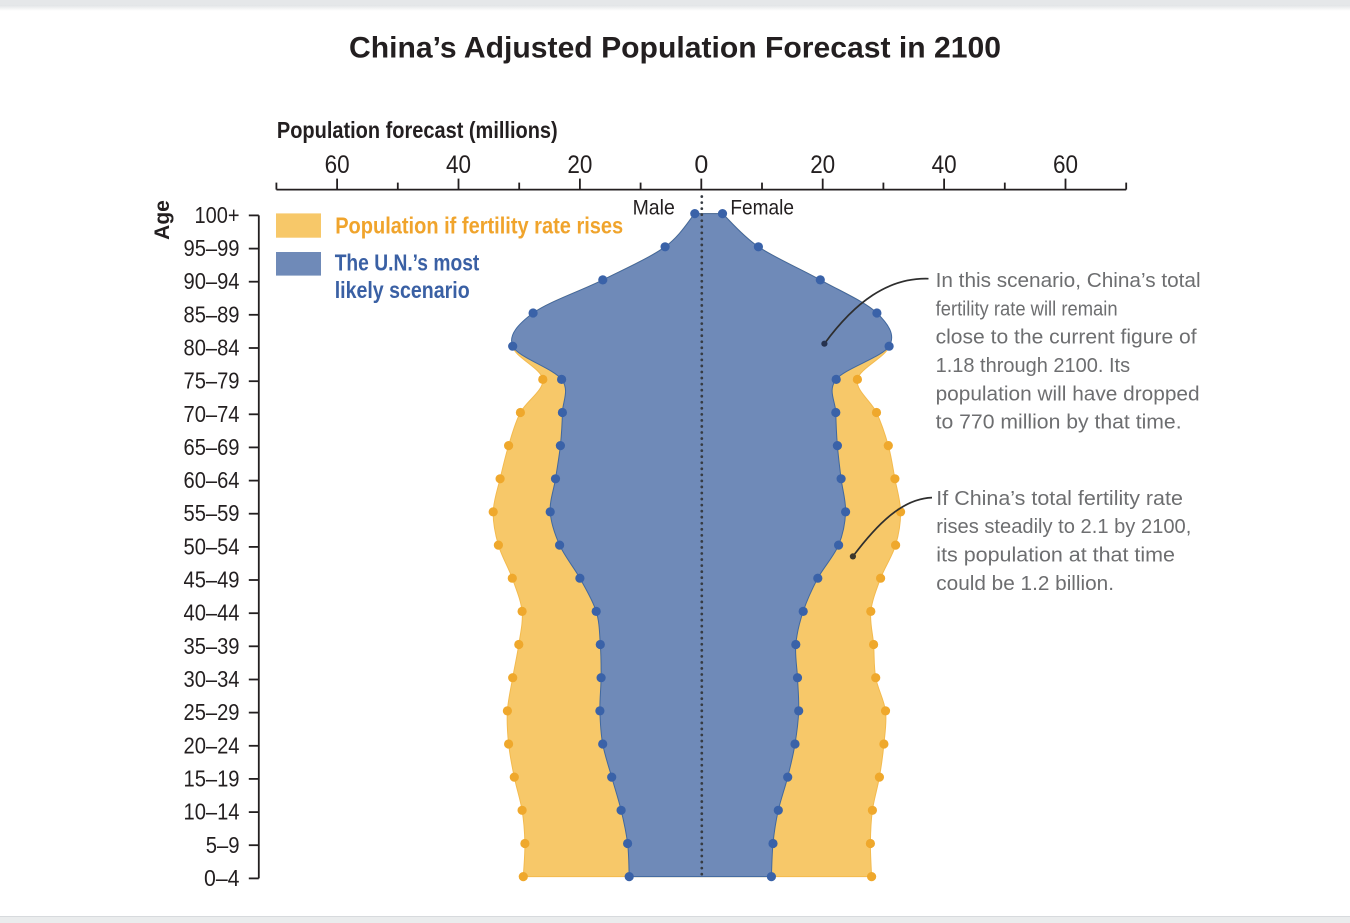 Image resolution: width=1350 pixels, height=923 pixels. Describe the element at coordinates (212, 712) in the screenshot. I see `svg-text: 25–29` at that location.